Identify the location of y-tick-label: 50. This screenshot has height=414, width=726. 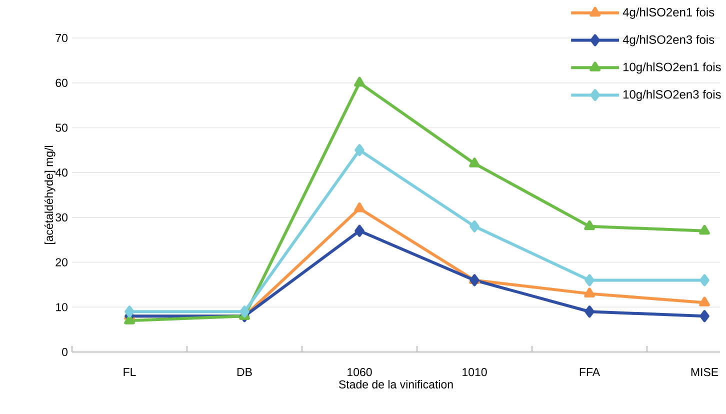
(62, 128).